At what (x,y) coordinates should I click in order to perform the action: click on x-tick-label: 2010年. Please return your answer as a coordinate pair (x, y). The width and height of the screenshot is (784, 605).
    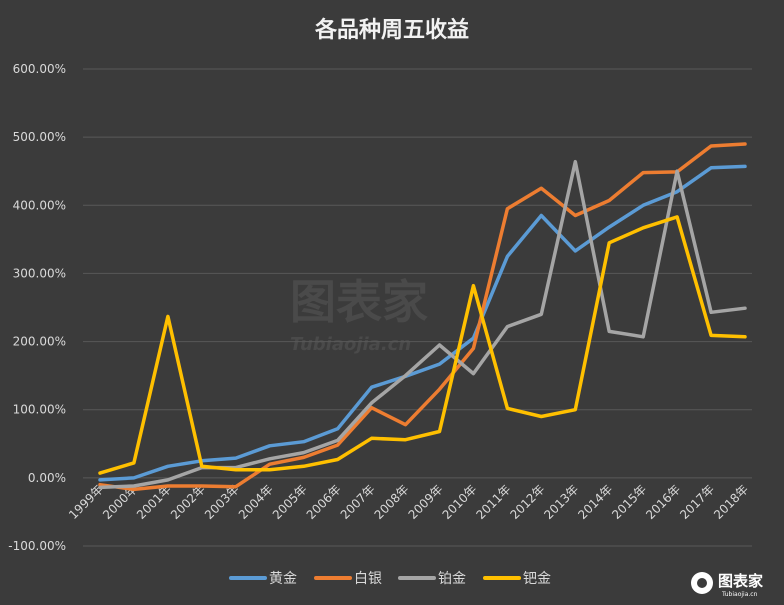
    Looking at the image, I should click on (460, 502).